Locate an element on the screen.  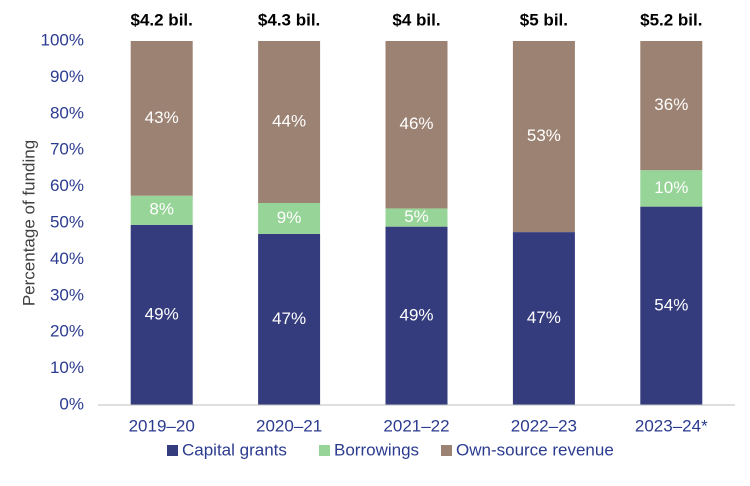
legend-swatch-own-source-revenue is located at coordinates (446, 450).